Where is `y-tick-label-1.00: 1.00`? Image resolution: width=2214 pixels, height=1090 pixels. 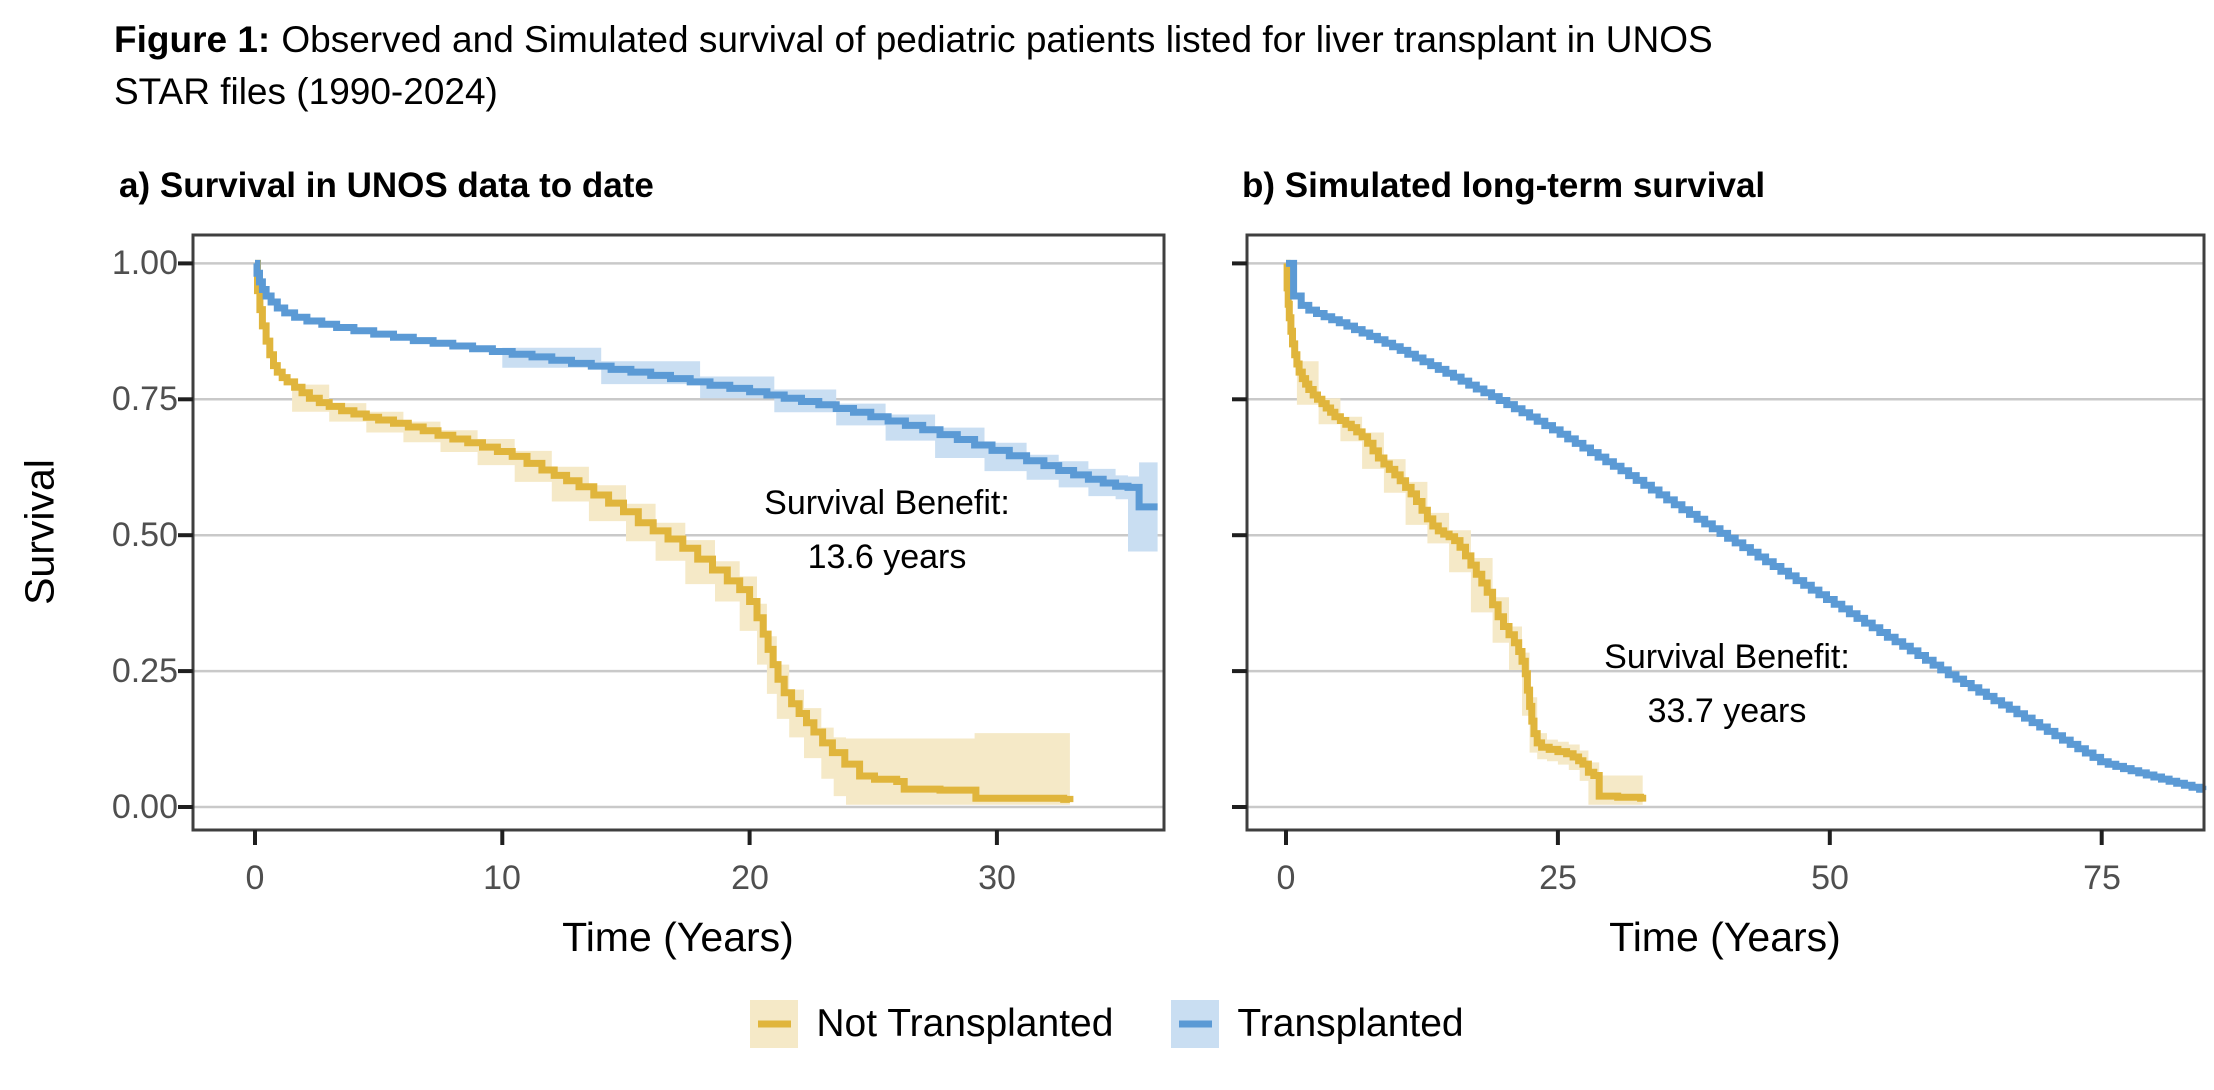
y-tick-label-1.00: 1.00 is located at coordinates (144, 263).